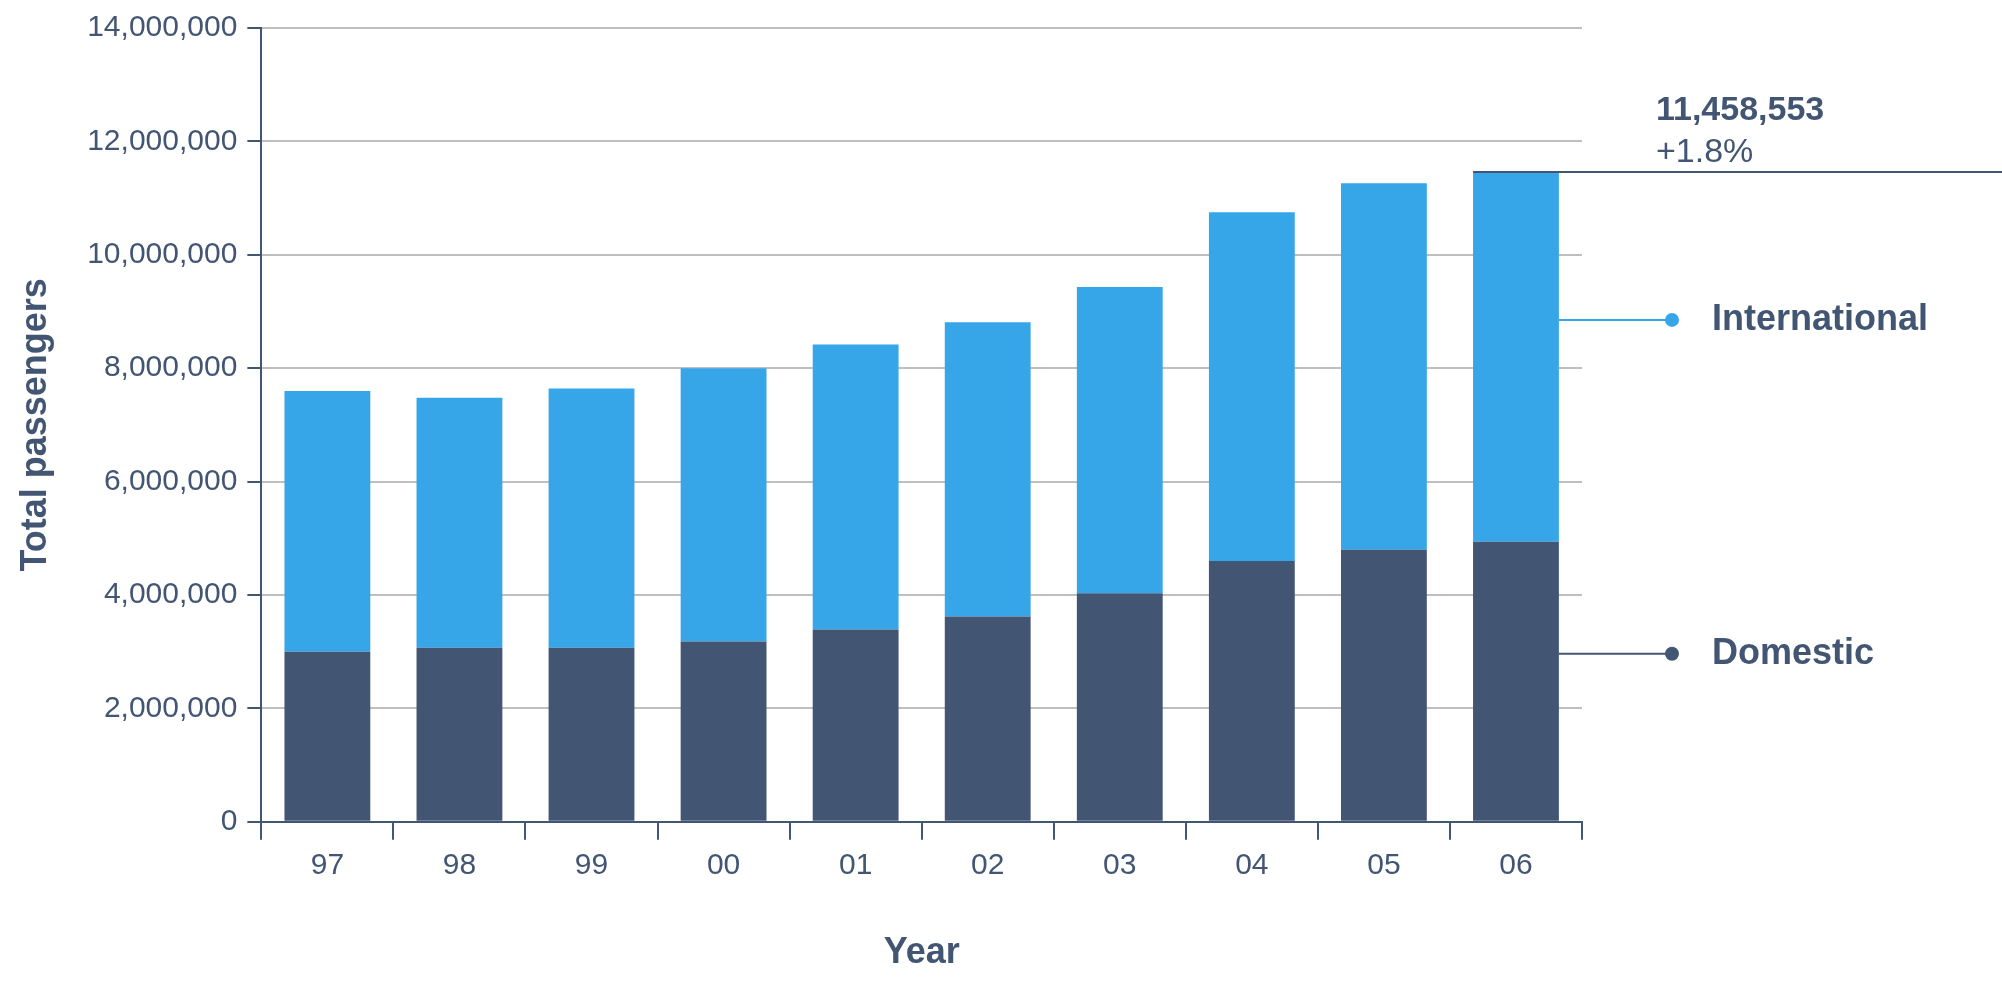 The image size is (2002, 989). Describe the element at coordinates (591, 864) in the screenshot. I see `x-tick-label: 99` at that location.